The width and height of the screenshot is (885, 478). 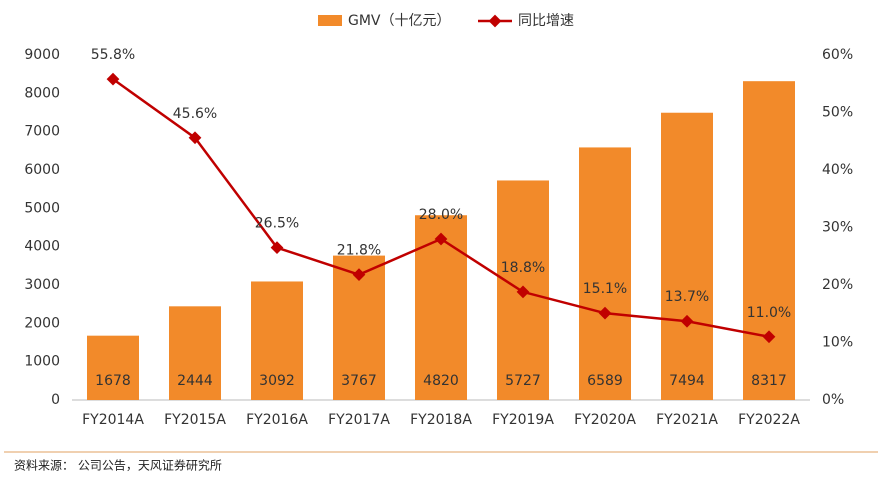 What do you see at coordinates (687, 381) in the screenshot?
I see `bar-value-label: 7494` at bounding box center [687, 381].